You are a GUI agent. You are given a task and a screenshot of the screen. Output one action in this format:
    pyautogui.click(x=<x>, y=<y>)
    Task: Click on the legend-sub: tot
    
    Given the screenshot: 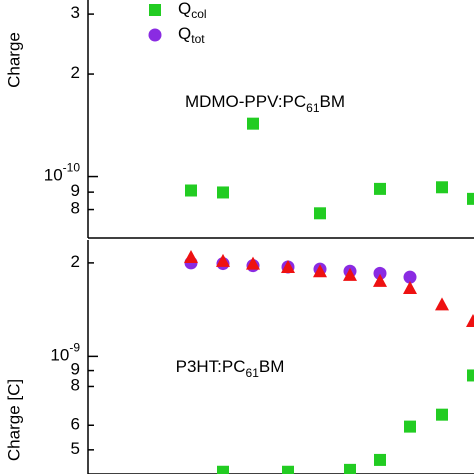 What is the action you would take?
    pyautogui.click(x=198, y=39)
    